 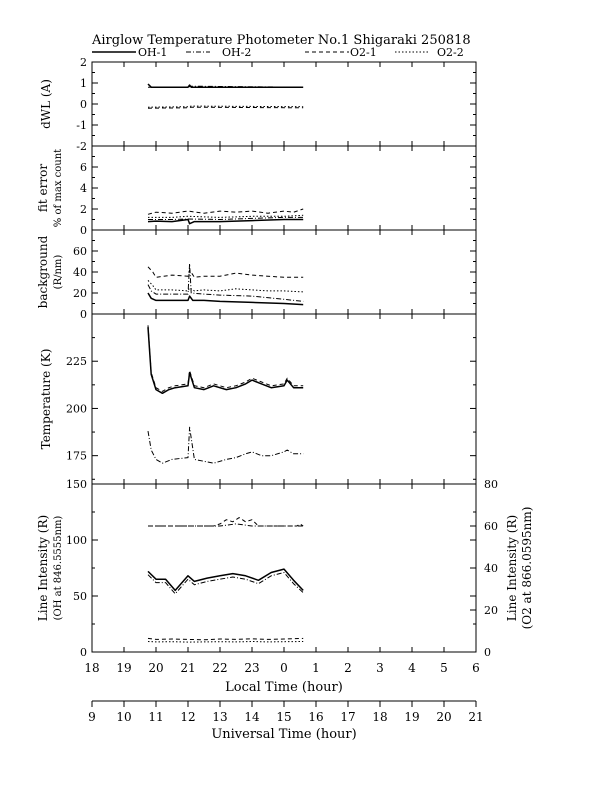 What do you see at coordinates (80, 272) in the screenshot?
I see `y-tick-label: 40` at bounding box center [80, 272].